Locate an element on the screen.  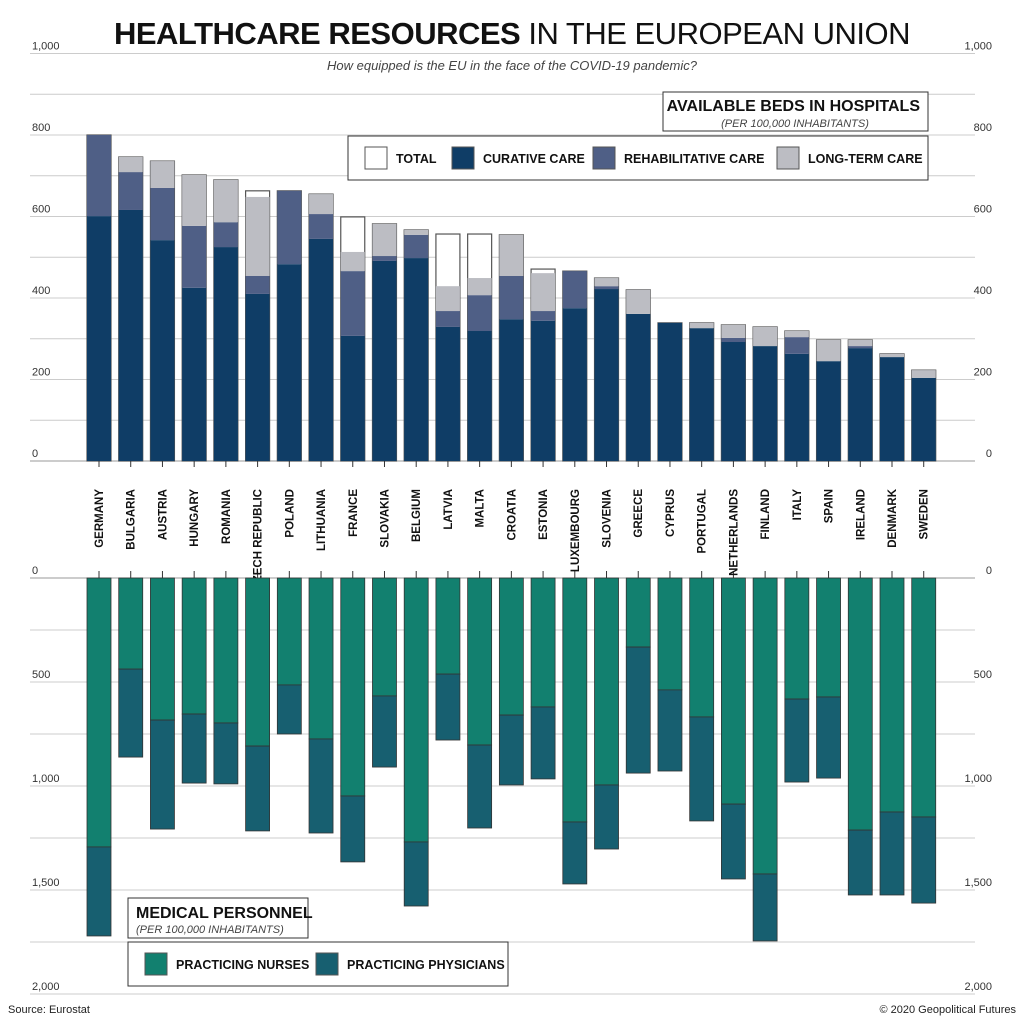
x-tick-label: CZECH REPUBLIC is located at coordinates (259, 540).